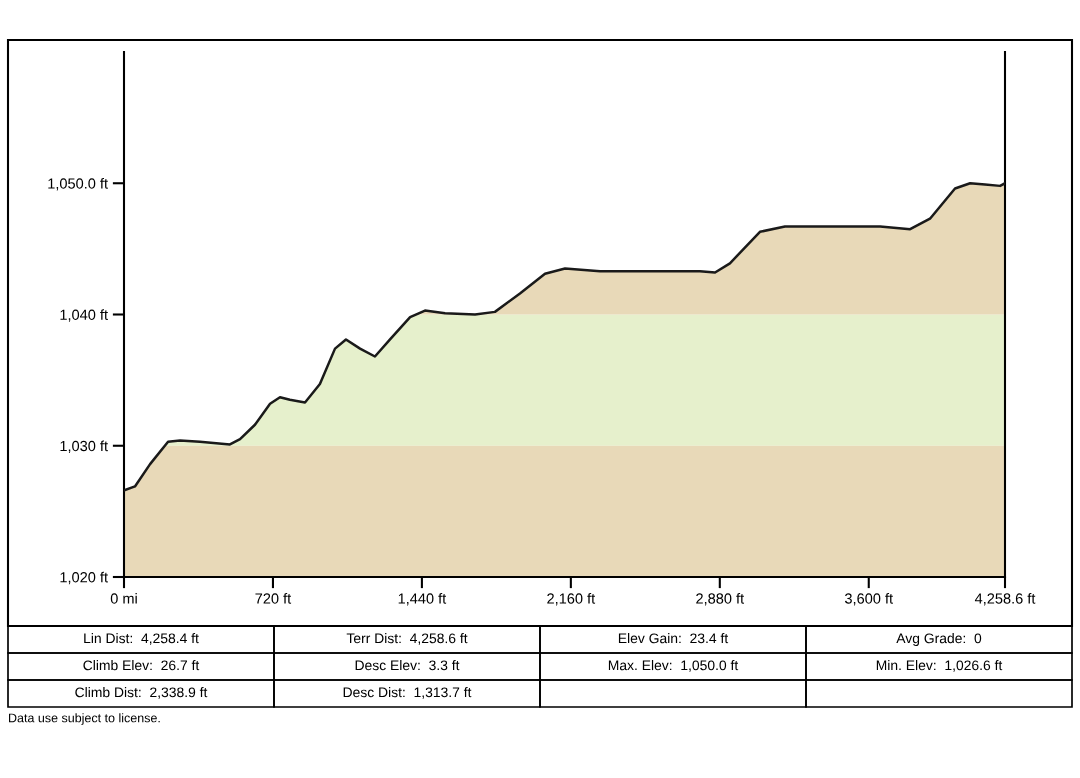 Image resolution: width=1080 pixels, height=778 pixels. Describe the element at coordinates (407, 665) in the screenshot. I see `text: Desc Elev: 3.3 ft` at that location.